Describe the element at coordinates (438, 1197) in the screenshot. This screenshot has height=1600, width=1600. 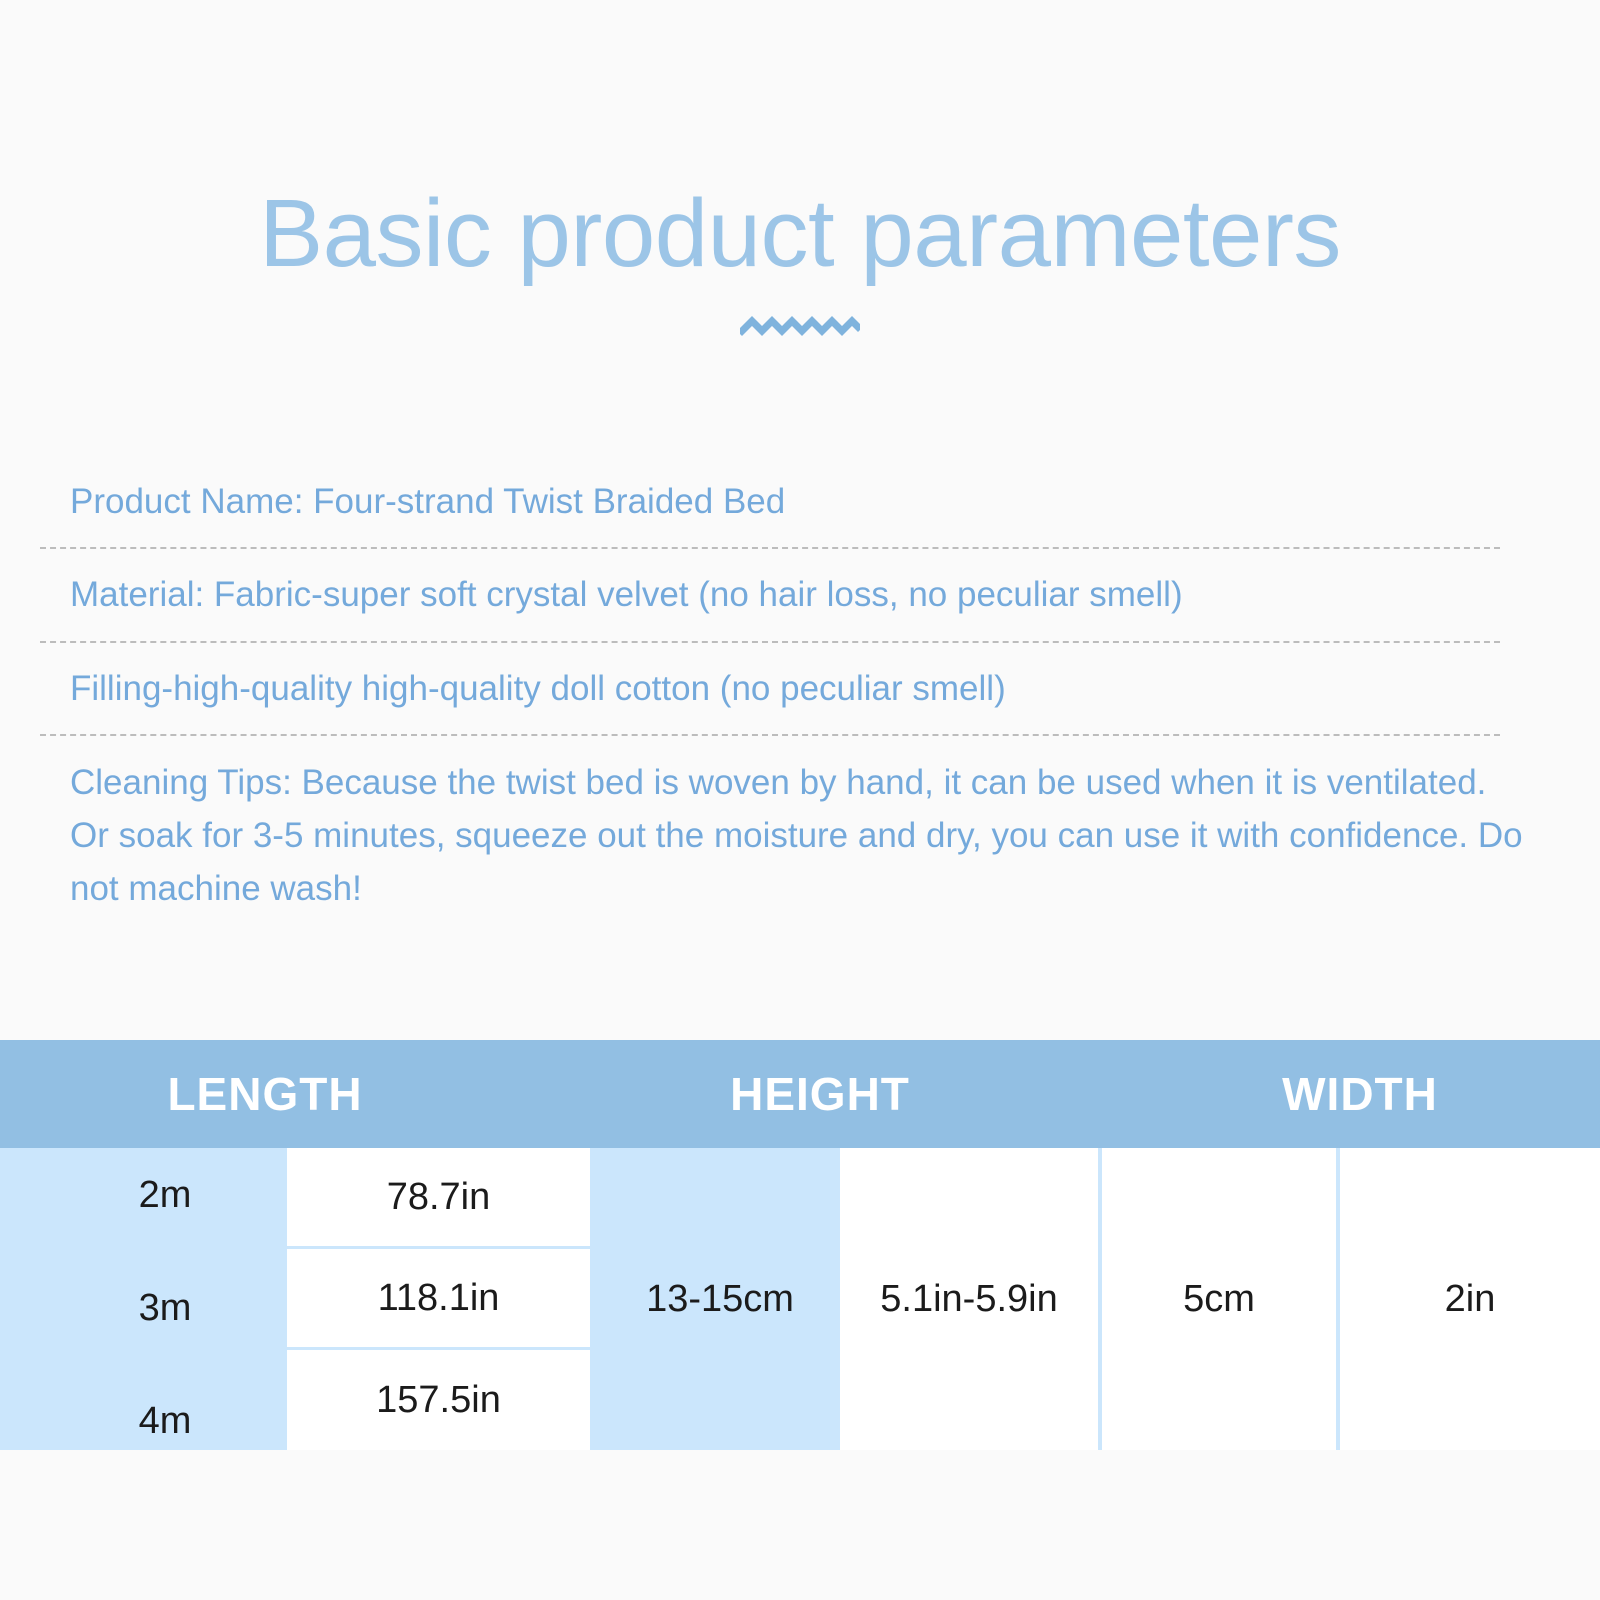
I see `length-imperial-value: 78.7in` at that location.